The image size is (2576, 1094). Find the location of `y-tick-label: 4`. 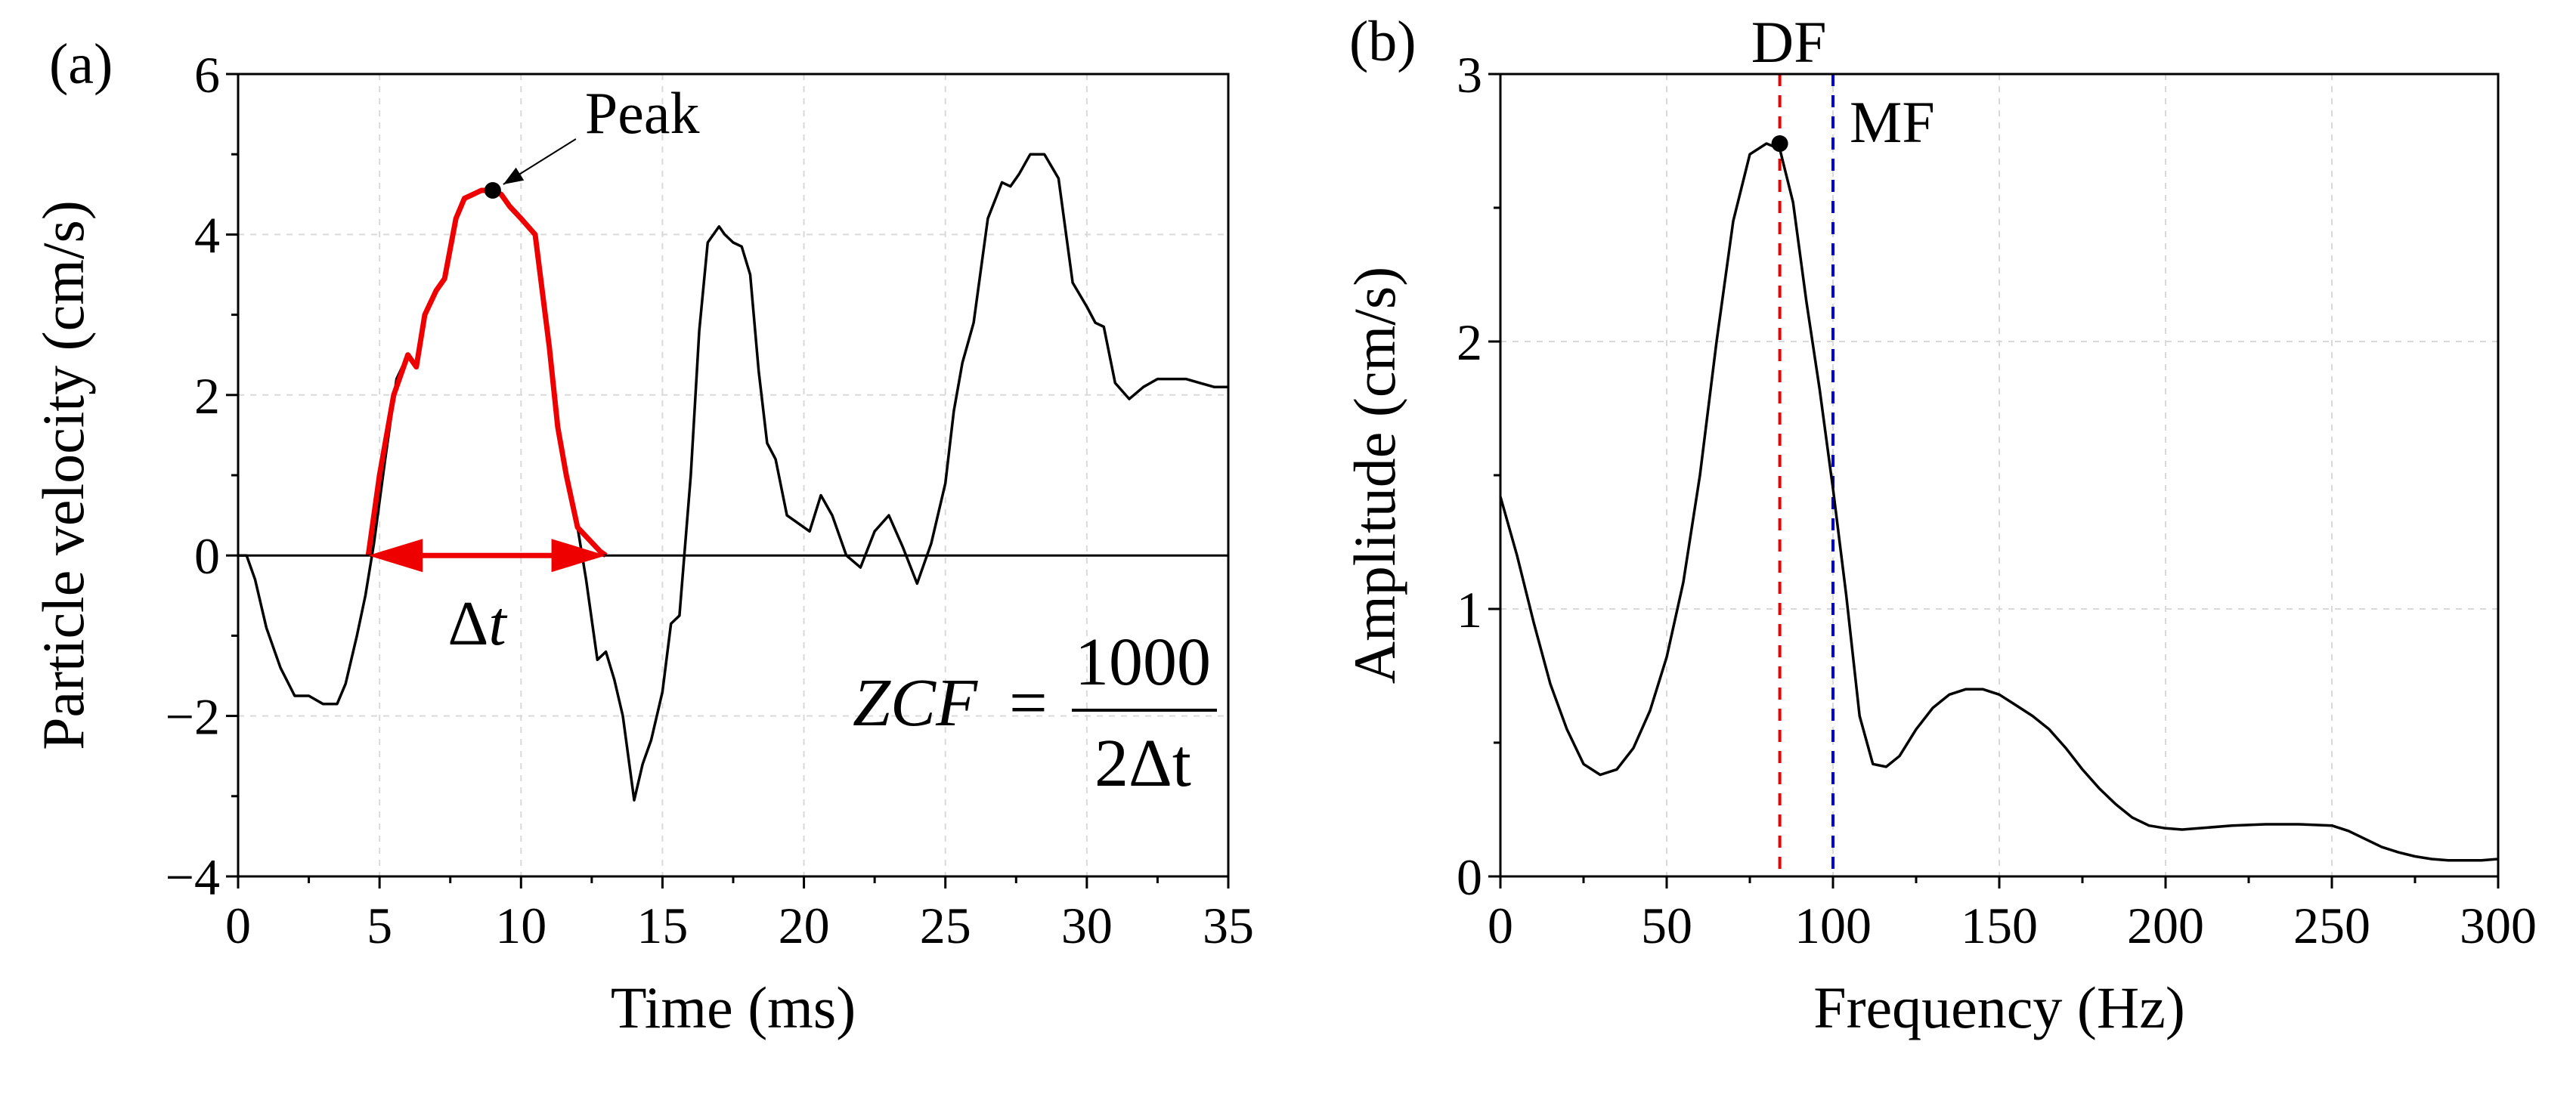

y-tick-label: 4 is located at coordinates (207, 235).